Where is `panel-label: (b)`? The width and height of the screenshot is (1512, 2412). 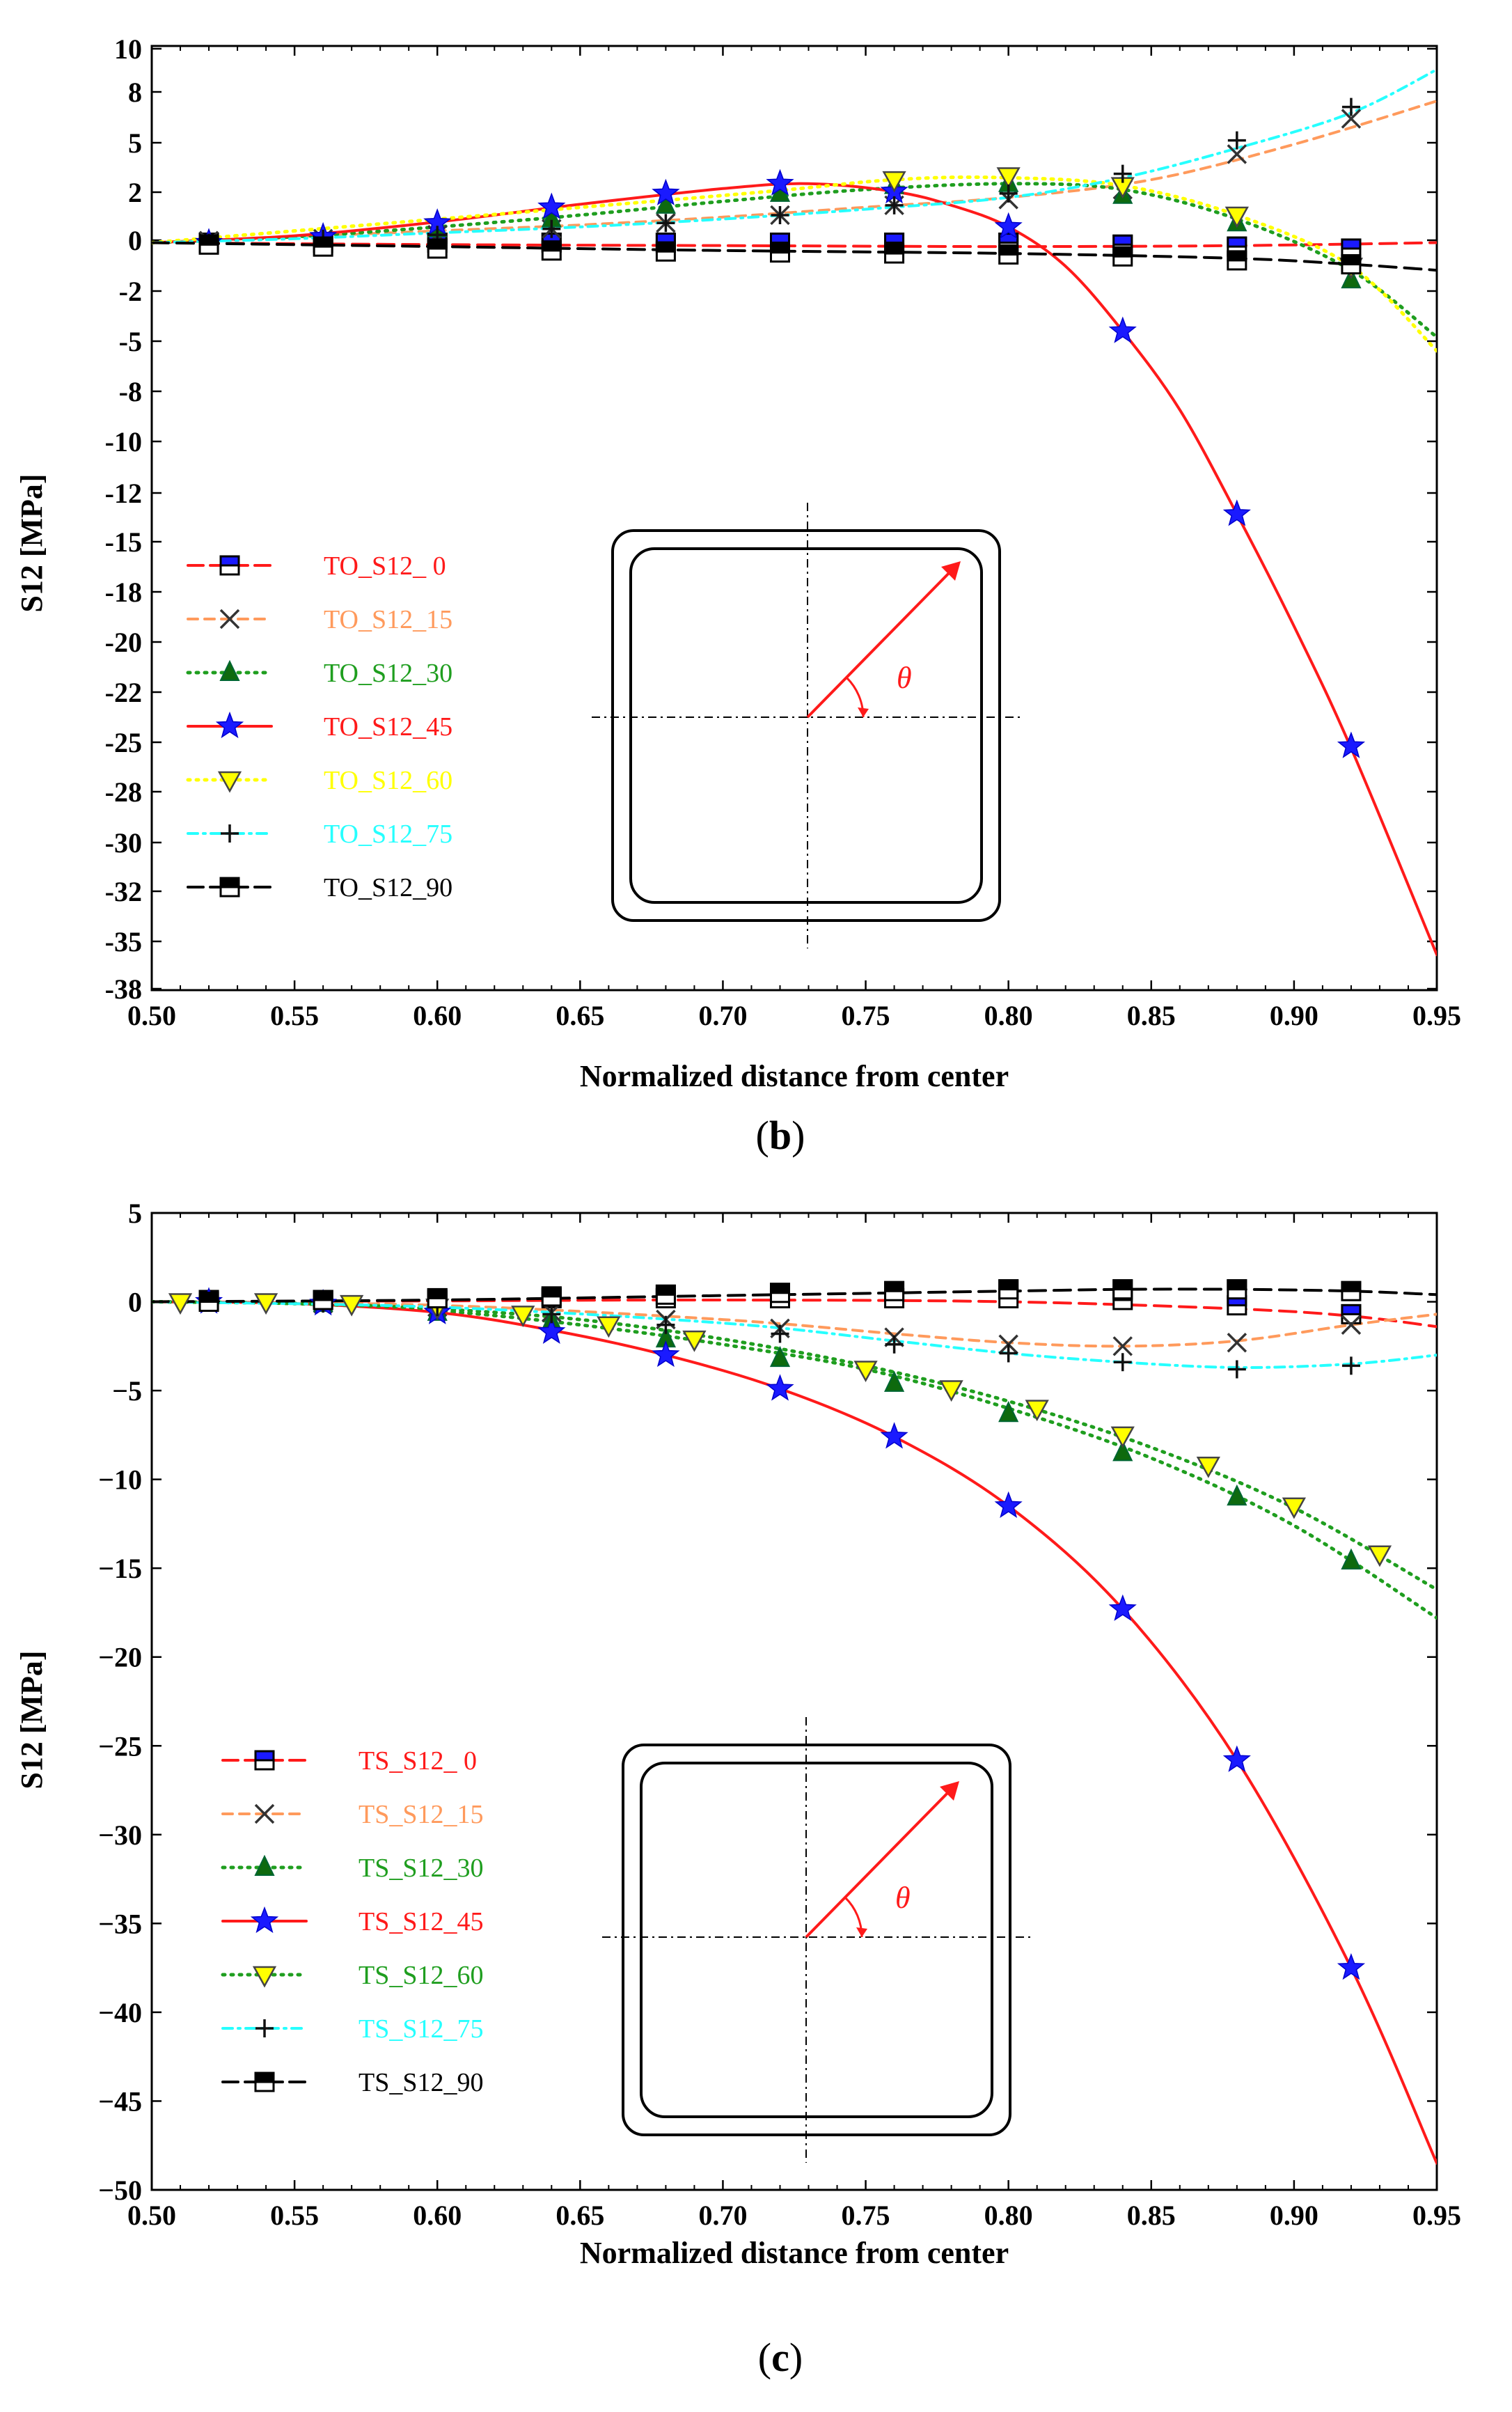
panel-label: (b) is located at coordinates (780, 1135).